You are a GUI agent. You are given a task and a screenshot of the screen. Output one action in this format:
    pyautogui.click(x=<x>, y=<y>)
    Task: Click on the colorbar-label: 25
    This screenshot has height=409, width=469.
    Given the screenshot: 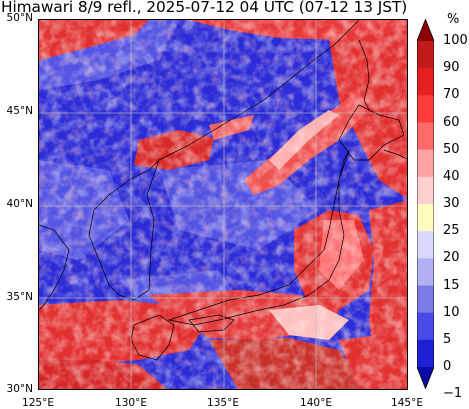 What is the action you would take?
    pyautogui.click(x=451, y=231)
    